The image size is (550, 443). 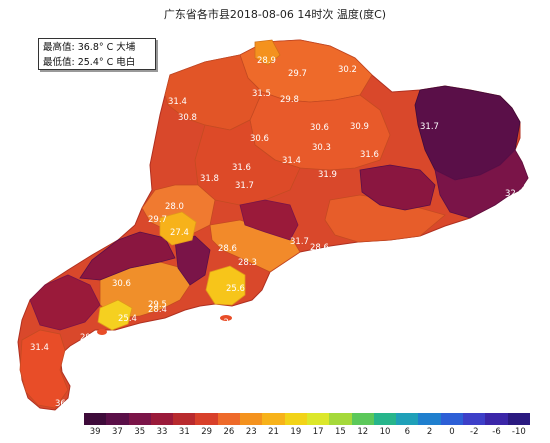 I want to click on extremes-info-box: 最高值: 36.8° C 大埔 最低值: 25.4° C 电白, so click(x=97, y=54).